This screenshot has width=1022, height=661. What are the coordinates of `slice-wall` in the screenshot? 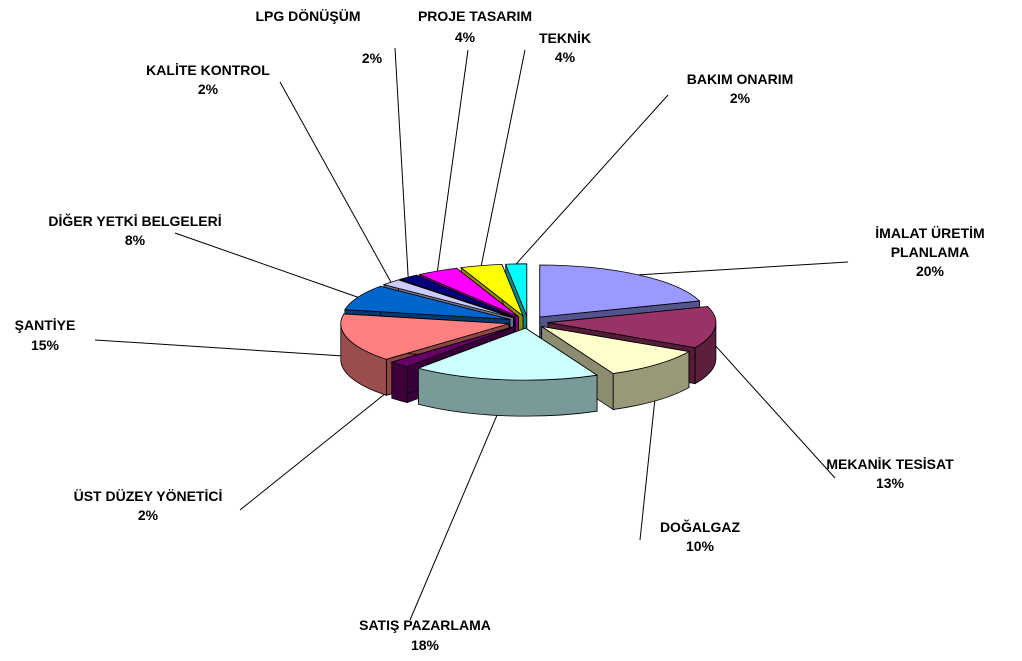 It's located at (399, 382).